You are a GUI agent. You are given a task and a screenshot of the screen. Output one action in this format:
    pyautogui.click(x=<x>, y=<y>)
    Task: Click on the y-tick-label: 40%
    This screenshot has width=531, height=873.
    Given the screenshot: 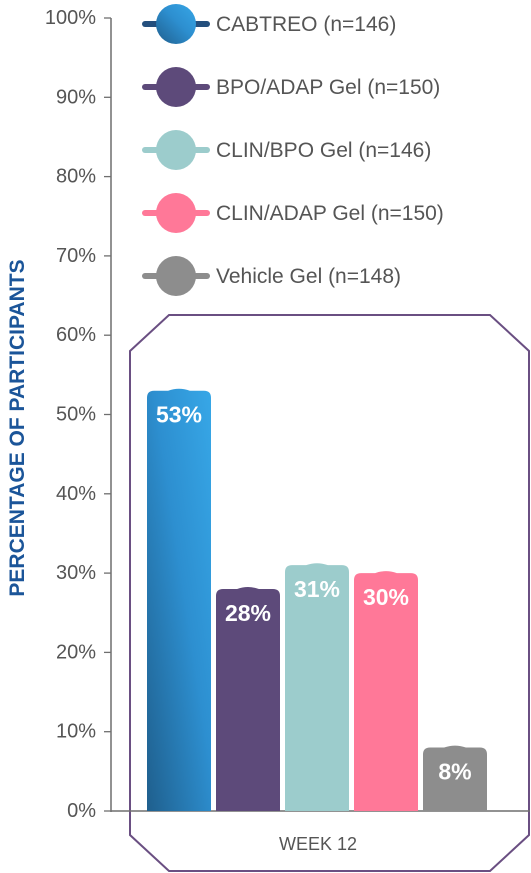 What is the action you would take?
    pyautogui.click(x=76, y=494)
    